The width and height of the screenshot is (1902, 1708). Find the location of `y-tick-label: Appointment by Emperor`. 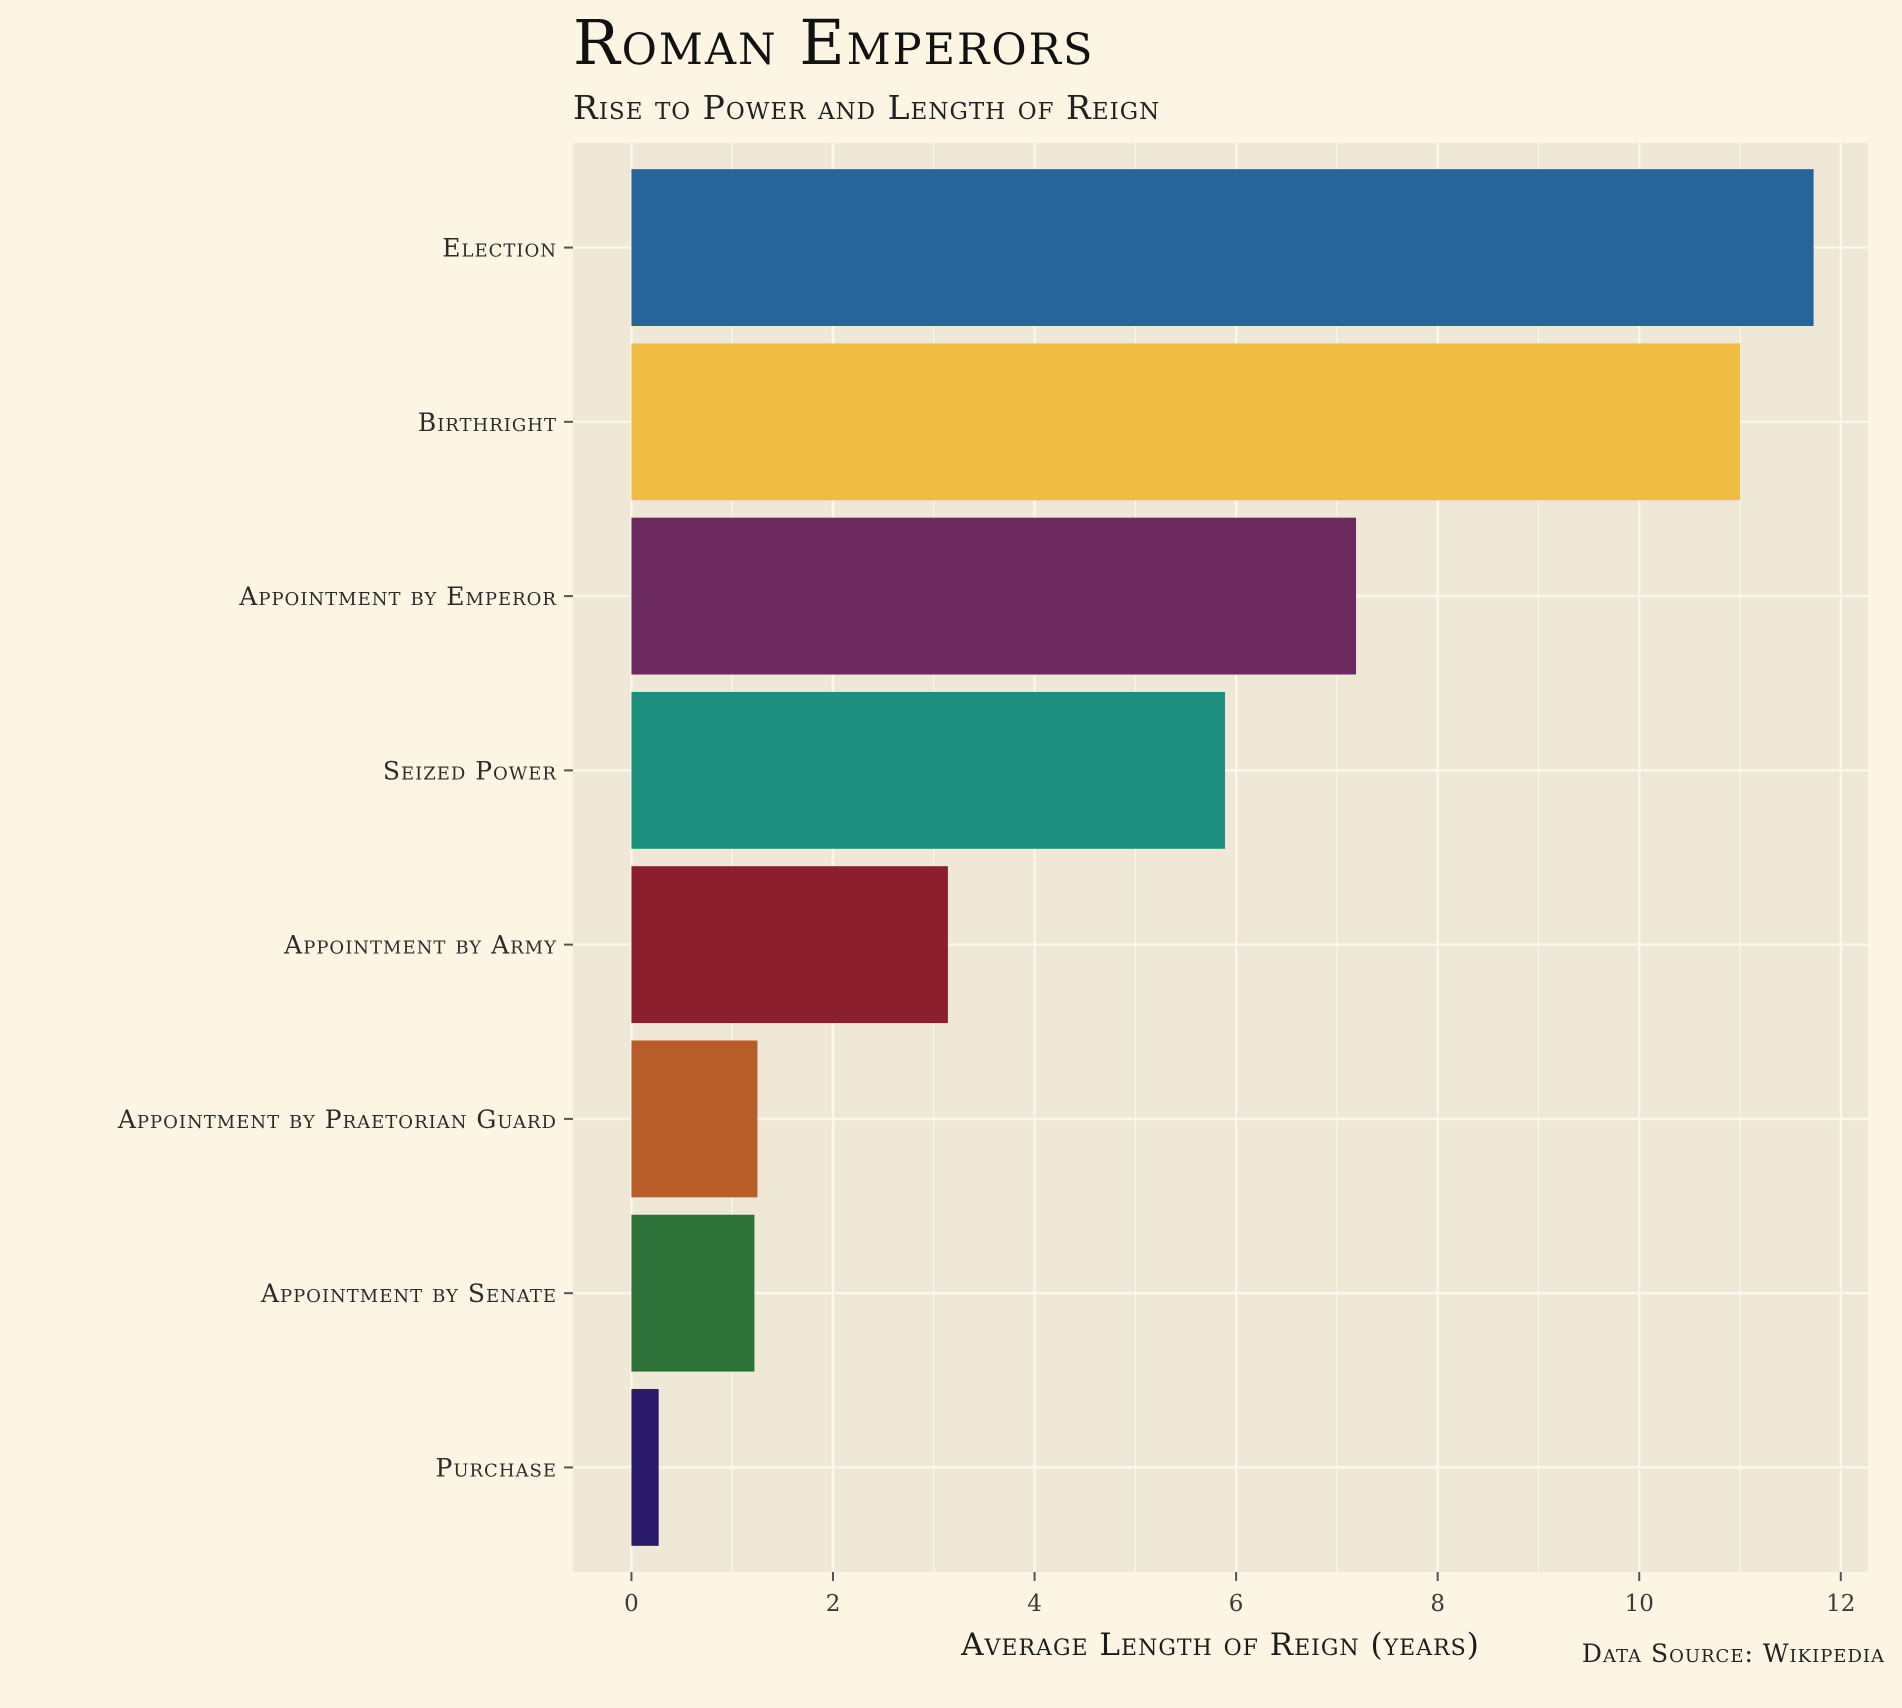

y-tick-label: Appointment by Emperor is located at coordinates (397, 596).